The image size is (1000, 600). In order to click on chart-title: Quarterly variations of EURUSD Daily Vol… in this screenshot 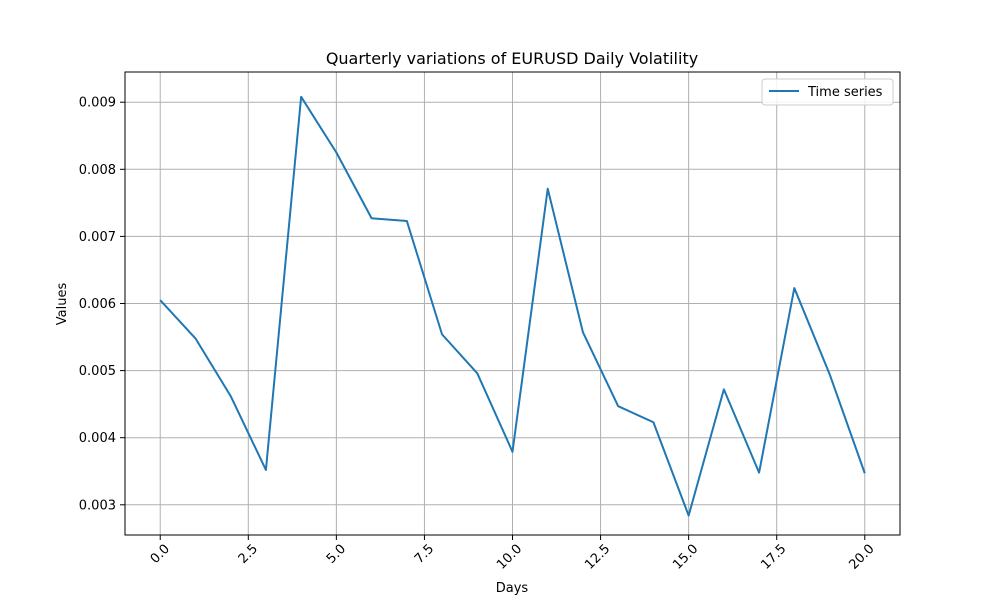, I will do `click(512, 58)`.